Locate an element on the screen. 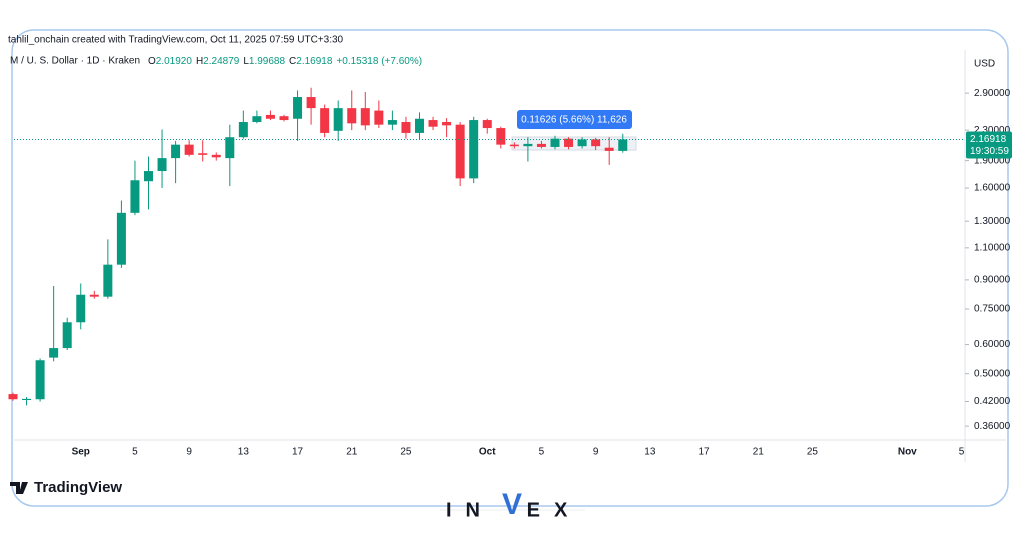 This screenshot has width=1024, height=543. annotation: 0.11626 (5.66%) 11,626 is located at coordinates (574, 120).